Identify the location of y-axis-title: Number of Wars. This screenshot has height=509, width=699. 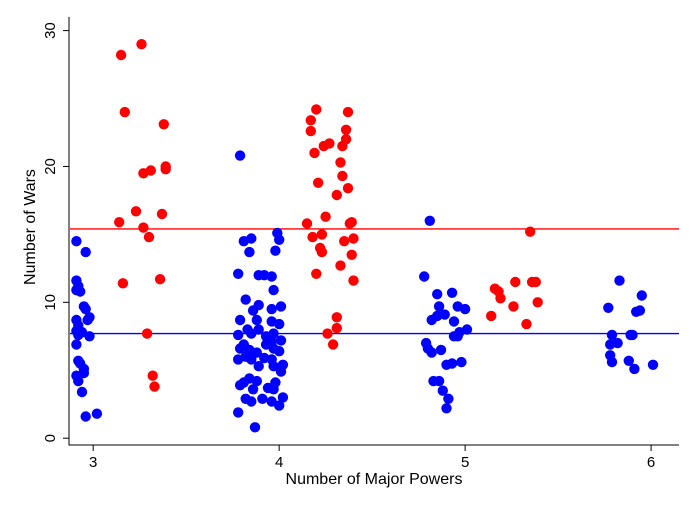
(30, 227).